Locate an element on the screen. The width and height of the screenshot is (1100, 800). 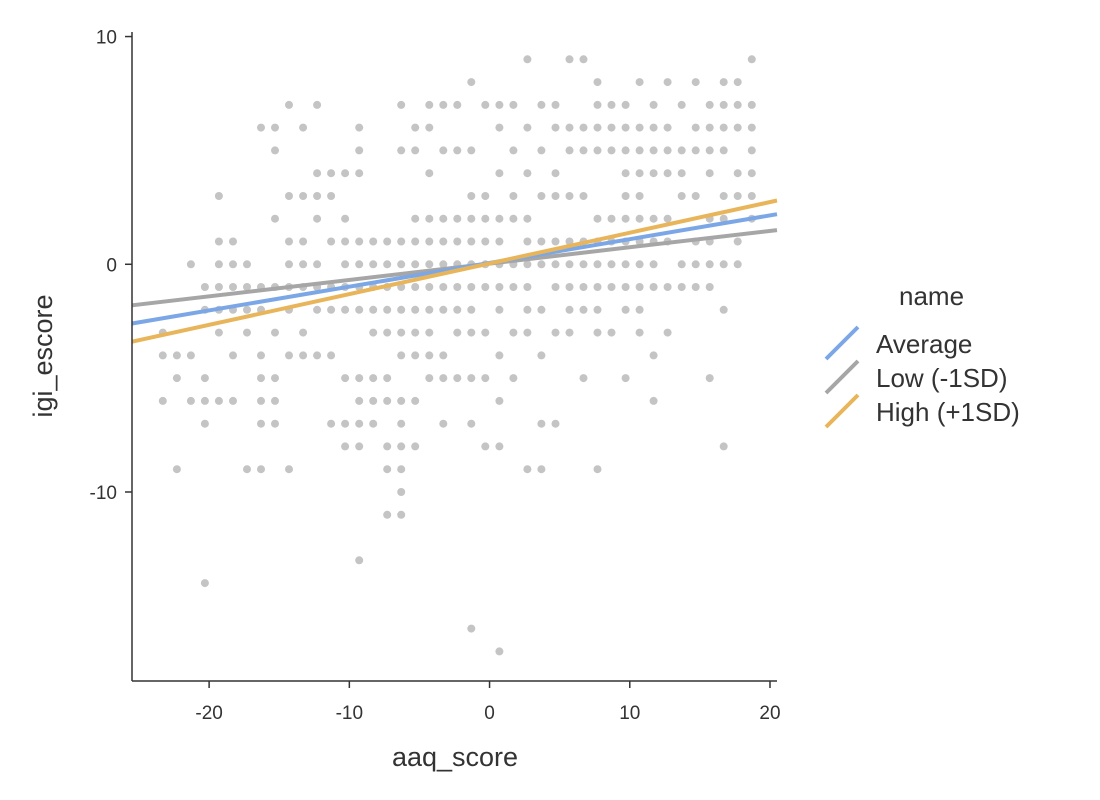
y-tick-label: 0 is located at coordinates (111, 265).